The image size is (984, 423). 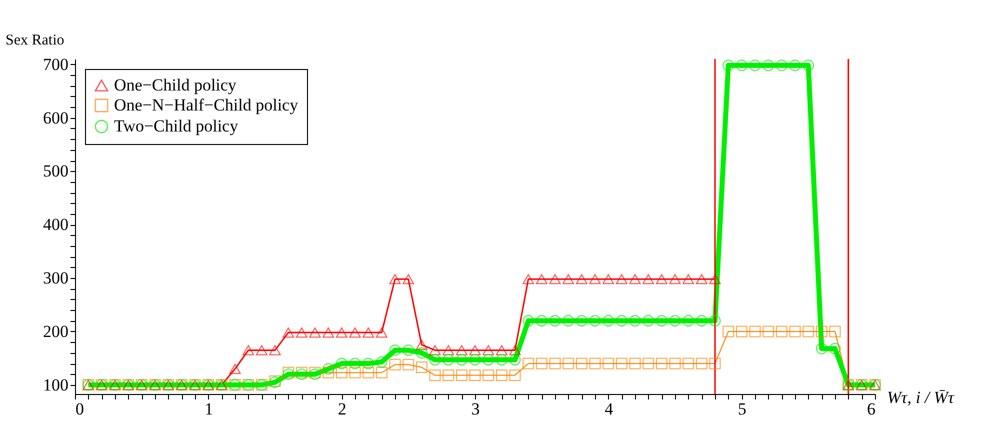 I want to click on x-axis-title: Wτ, i / W̄τ, so click(x=921, y=397).